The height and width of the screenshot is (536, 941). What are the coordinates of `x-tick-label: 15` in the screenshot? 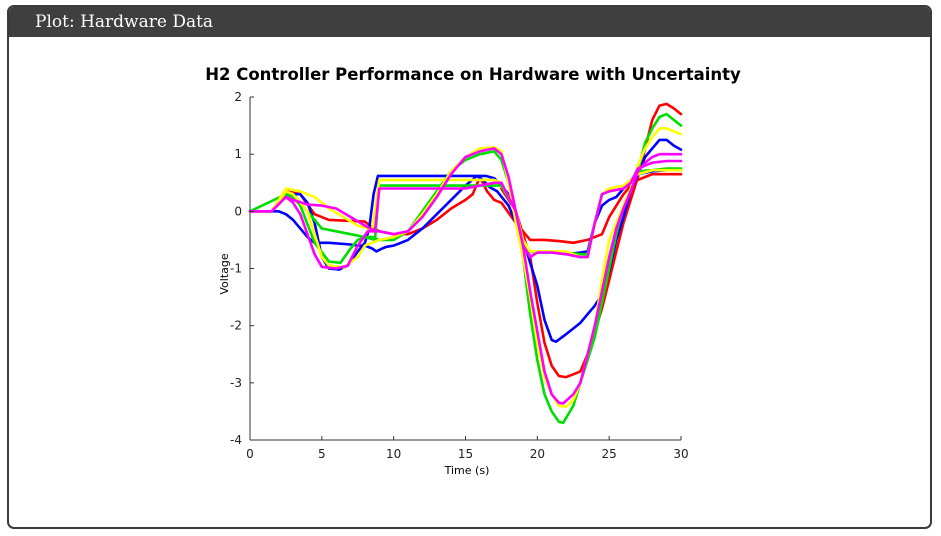 It's located at (465, 454).